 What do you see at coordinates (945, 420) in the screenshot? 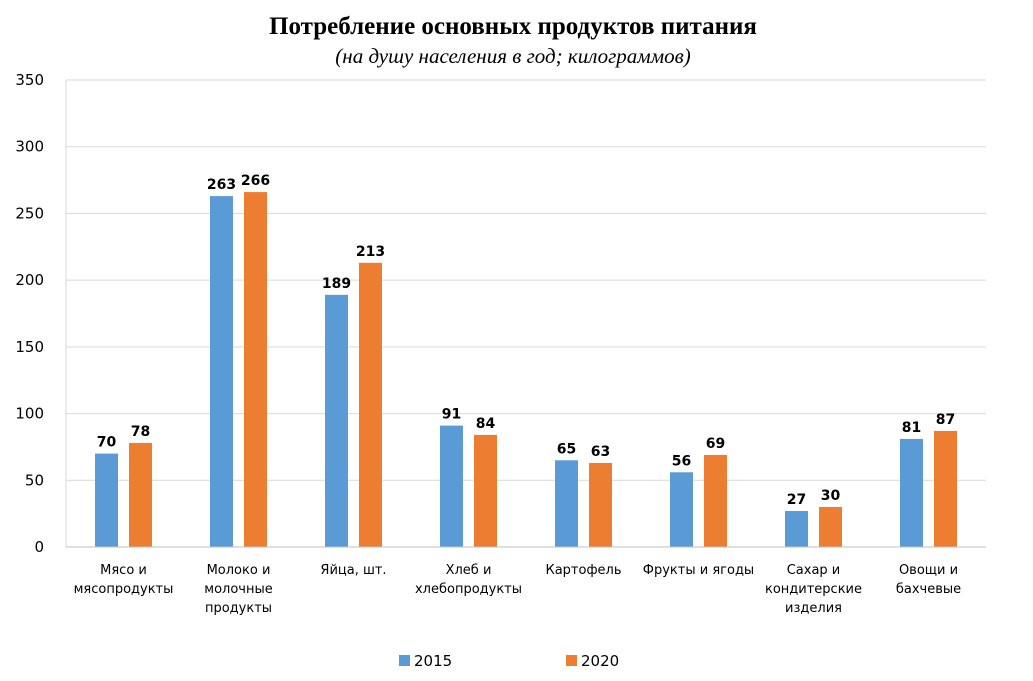
I see `data-label: 87` at bounding box center [945, 420].